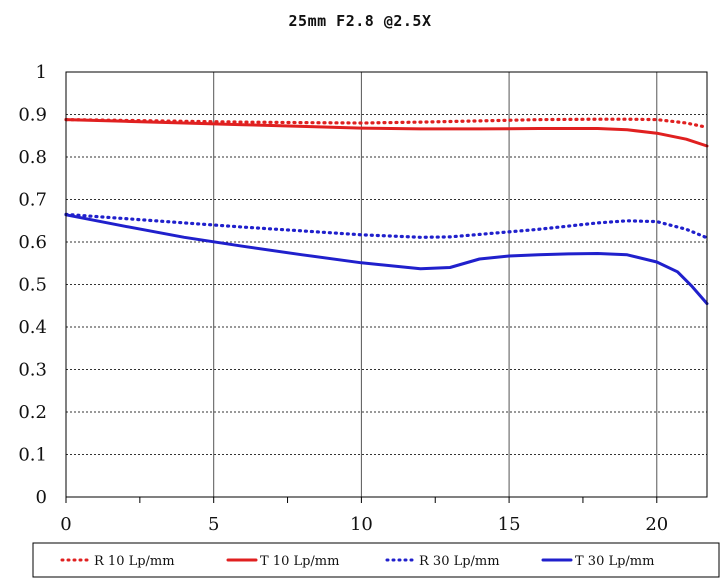  Describe the element at coordinates (656, 524) in the screenshot. I see `x-tick-label: 20` at that location.